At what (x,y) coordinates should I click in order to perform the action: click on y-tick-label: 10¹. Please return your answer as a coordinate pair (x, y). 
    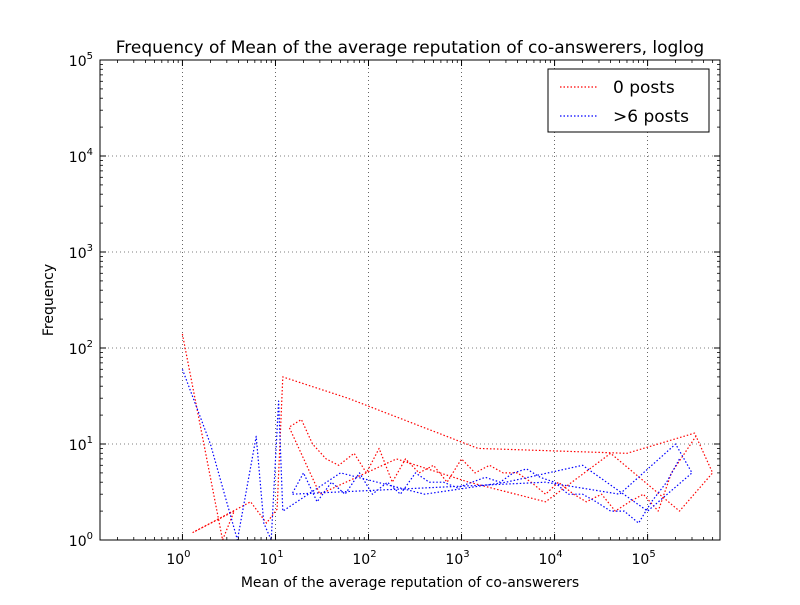
    Looking at the image, I should click on (81, 444).